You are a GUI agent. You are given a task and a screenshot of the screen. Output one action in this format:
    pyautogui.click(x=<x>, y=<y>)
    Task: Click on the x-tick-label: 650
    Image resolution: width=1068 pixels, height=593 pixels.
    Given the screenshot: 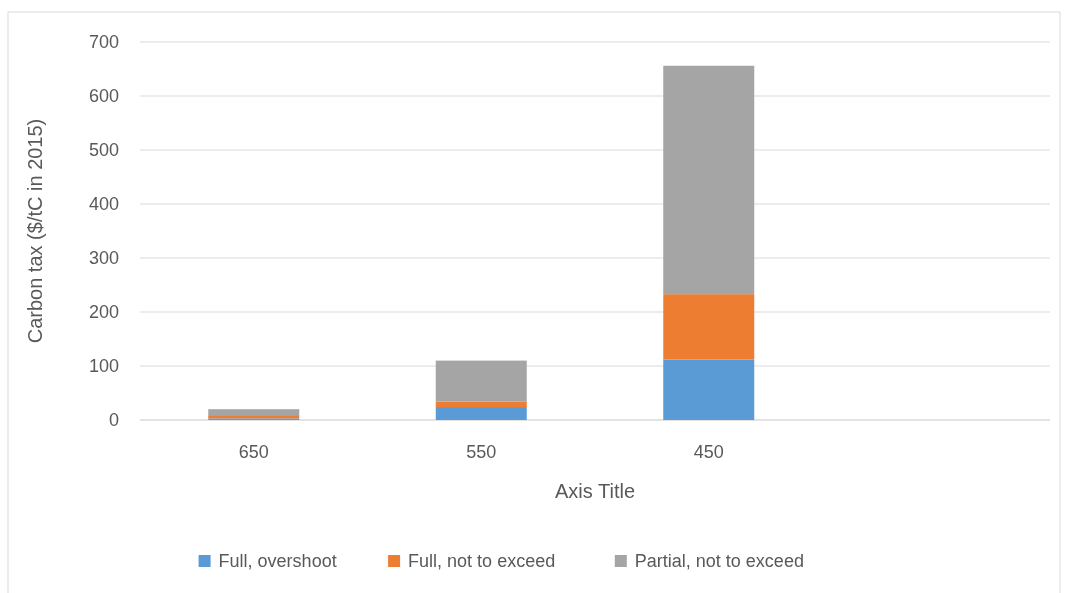 What is the action you would take?
    pyautogui.click(x=253, y=452)
    